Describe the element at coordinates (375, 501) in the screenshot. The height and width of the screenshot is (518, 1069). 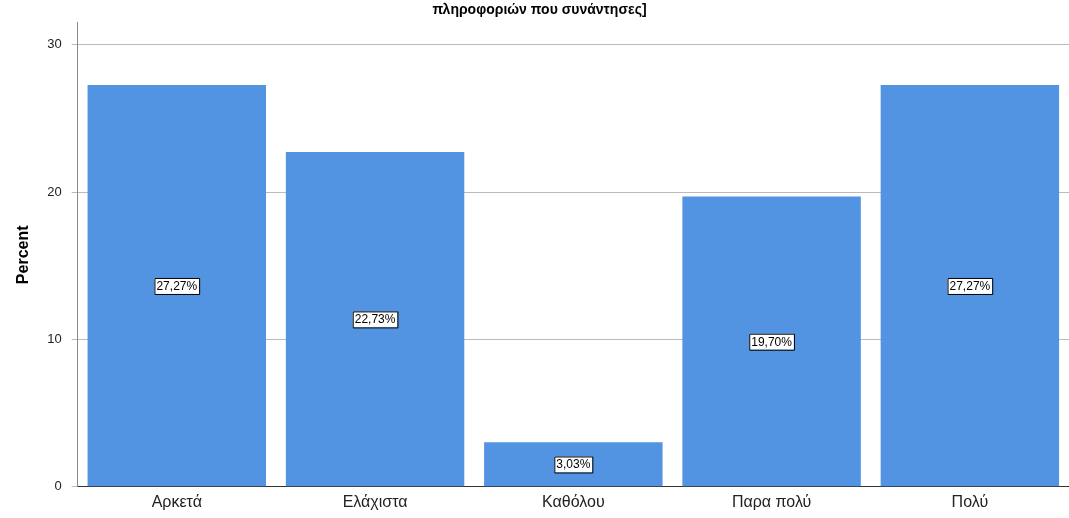
I see `x-tick-label: Ελάχιστα` at that location.